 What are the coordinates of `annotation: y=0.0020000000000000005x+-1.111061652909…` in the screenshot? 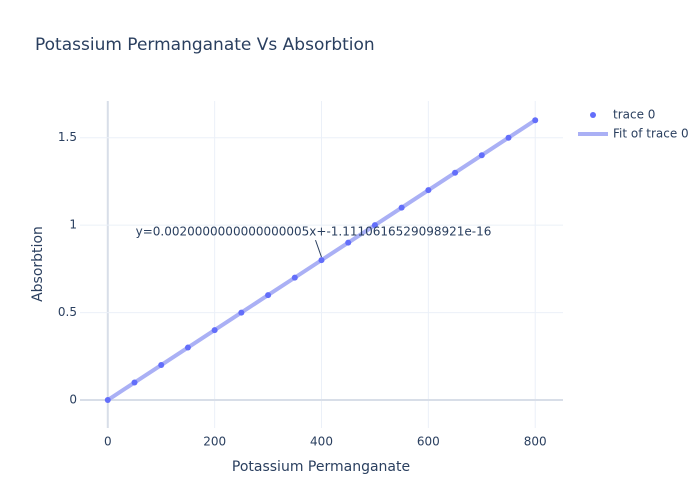 It's located at (314, 232).